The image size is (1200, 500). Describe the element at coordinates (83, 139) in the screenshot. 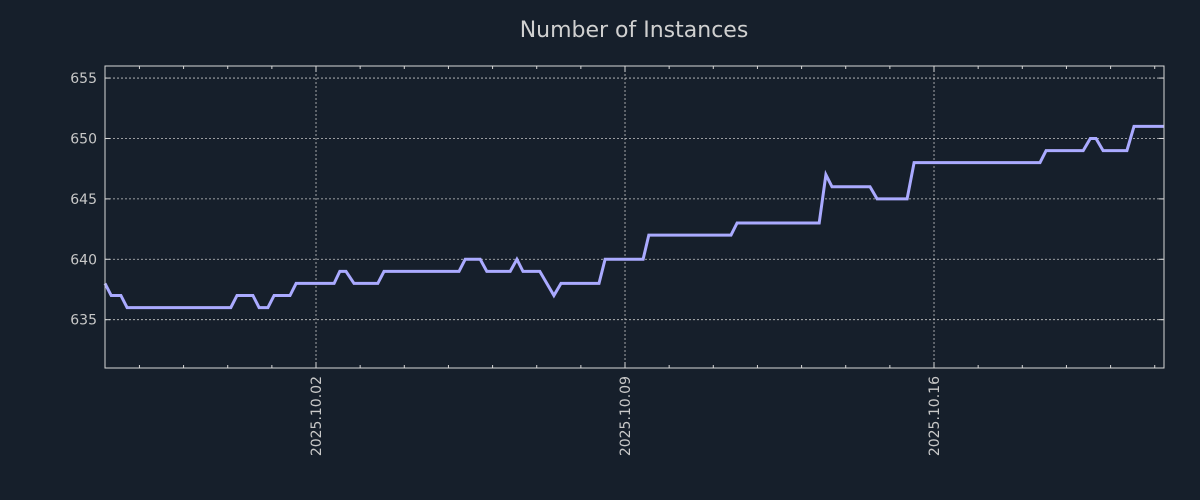

I see `y-tick-label: 650` at that location.